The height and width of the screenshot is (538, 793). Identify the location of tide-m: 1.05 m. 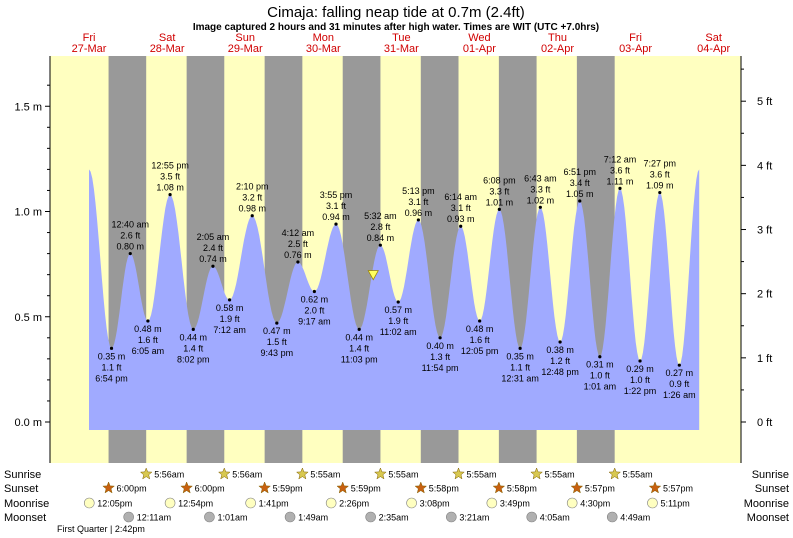
(580, 194).